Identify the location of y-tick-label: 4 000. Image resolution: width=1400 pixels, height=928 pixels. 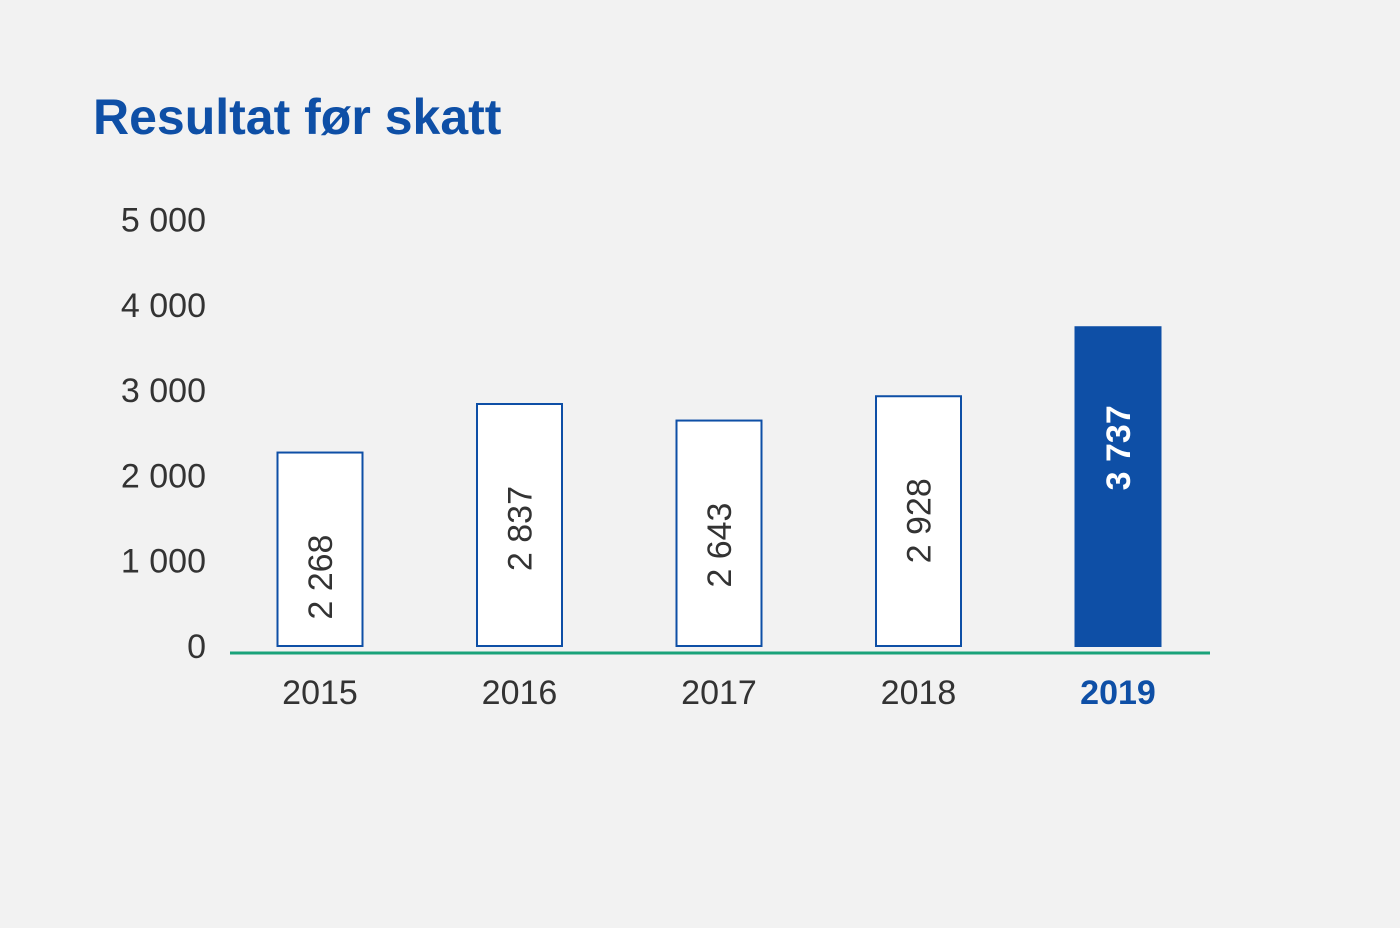
(163, 306).